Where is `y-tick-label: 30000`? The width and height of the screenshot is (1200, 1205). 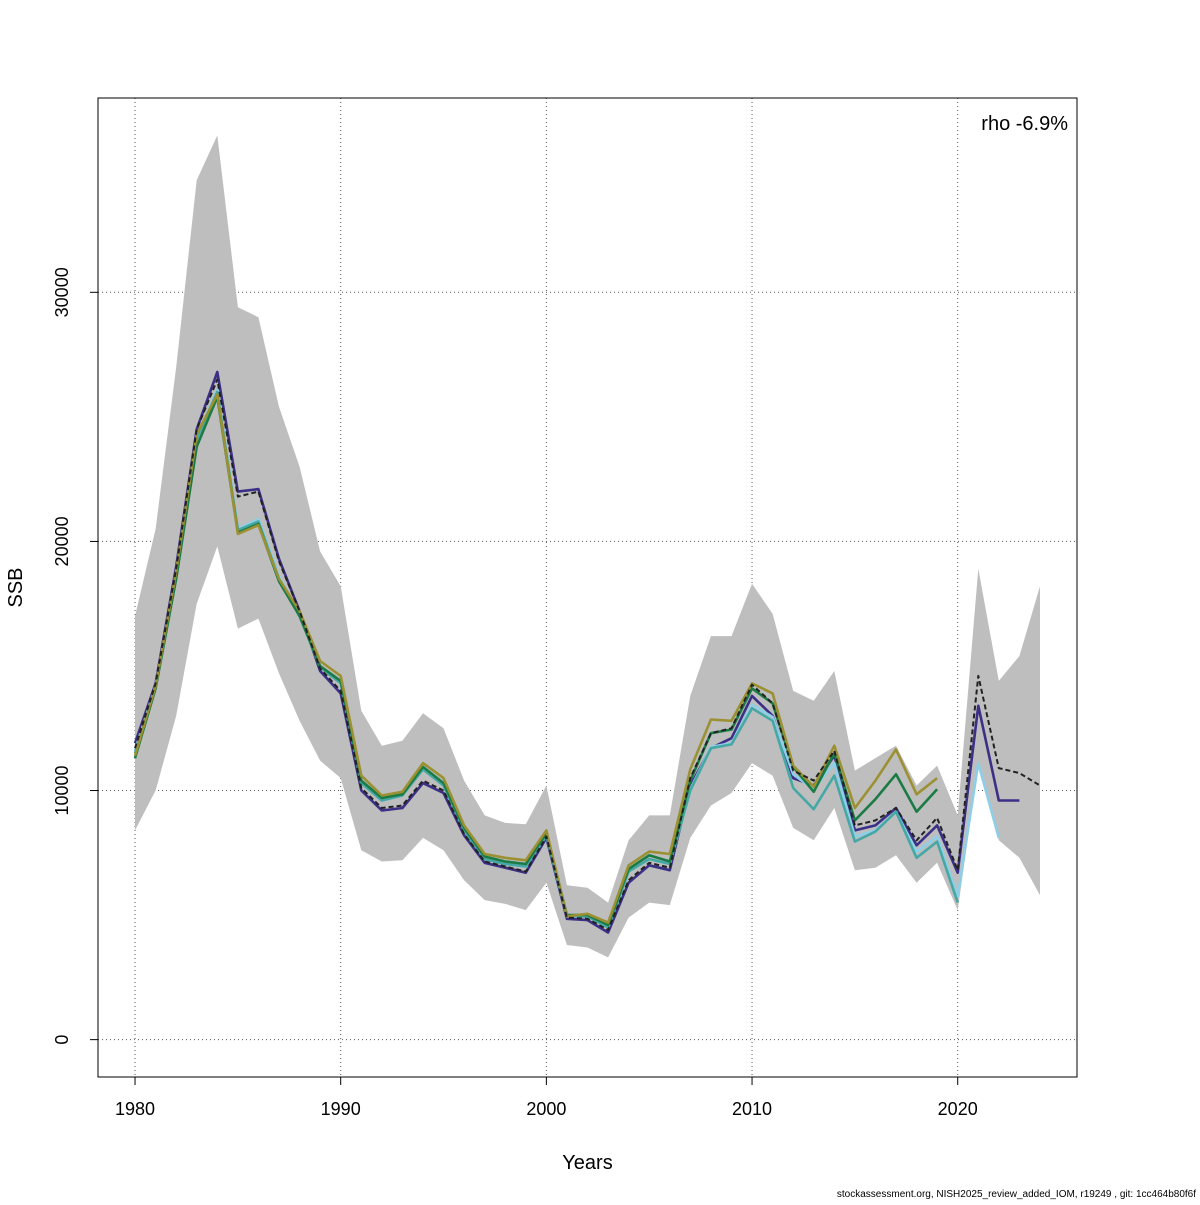
y-tick-label: 30000 is located at coordinates (62, 292).